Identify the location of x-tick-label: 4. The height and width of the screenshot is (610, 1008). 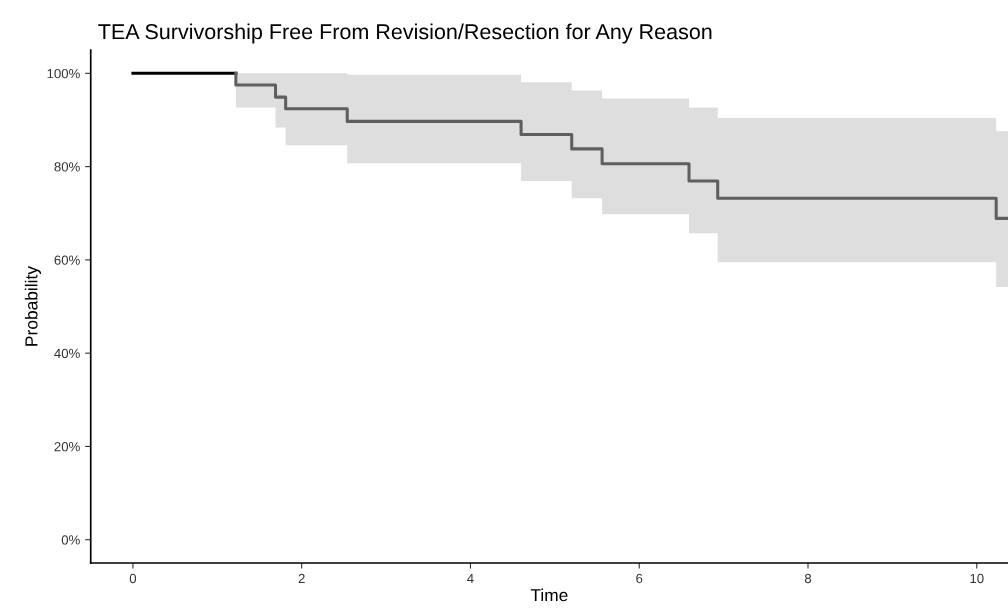
(470, 578).